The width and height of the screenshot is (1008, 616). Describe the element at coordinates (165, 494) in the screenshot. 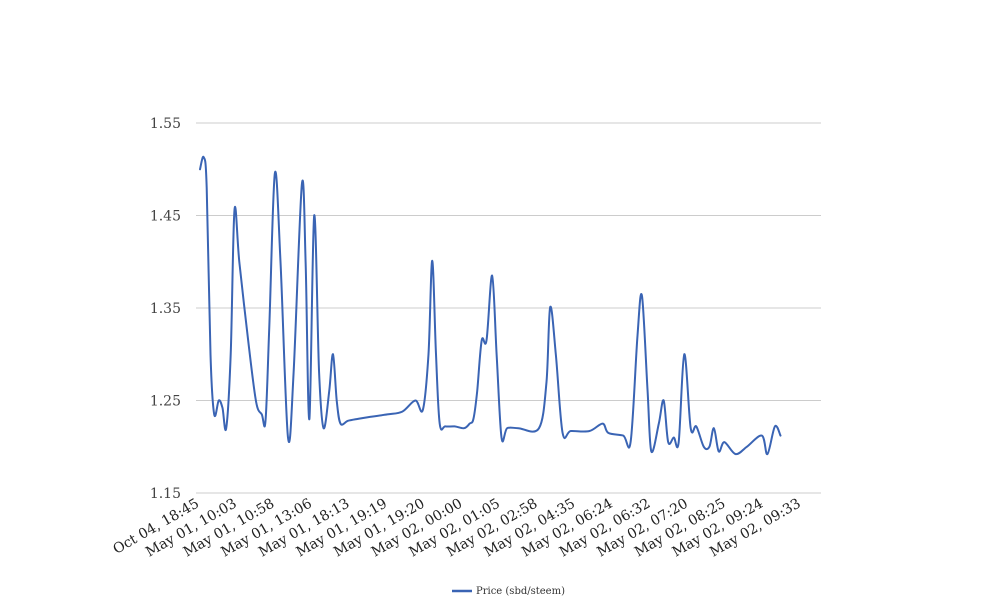

I see `y-tick-label: 1.15` at that location.